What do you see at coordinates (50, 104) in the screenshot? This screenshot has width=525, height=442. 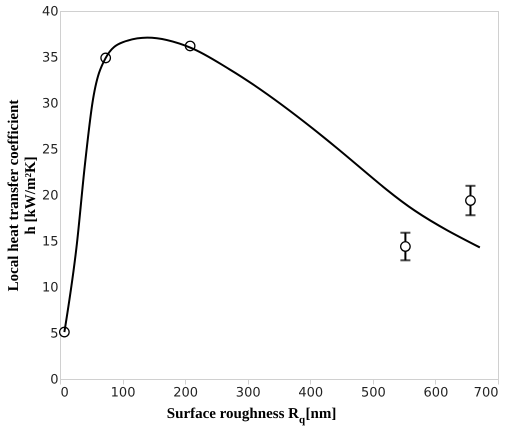 I see `y-tick-label: 30` at bounding box center [50, 104].